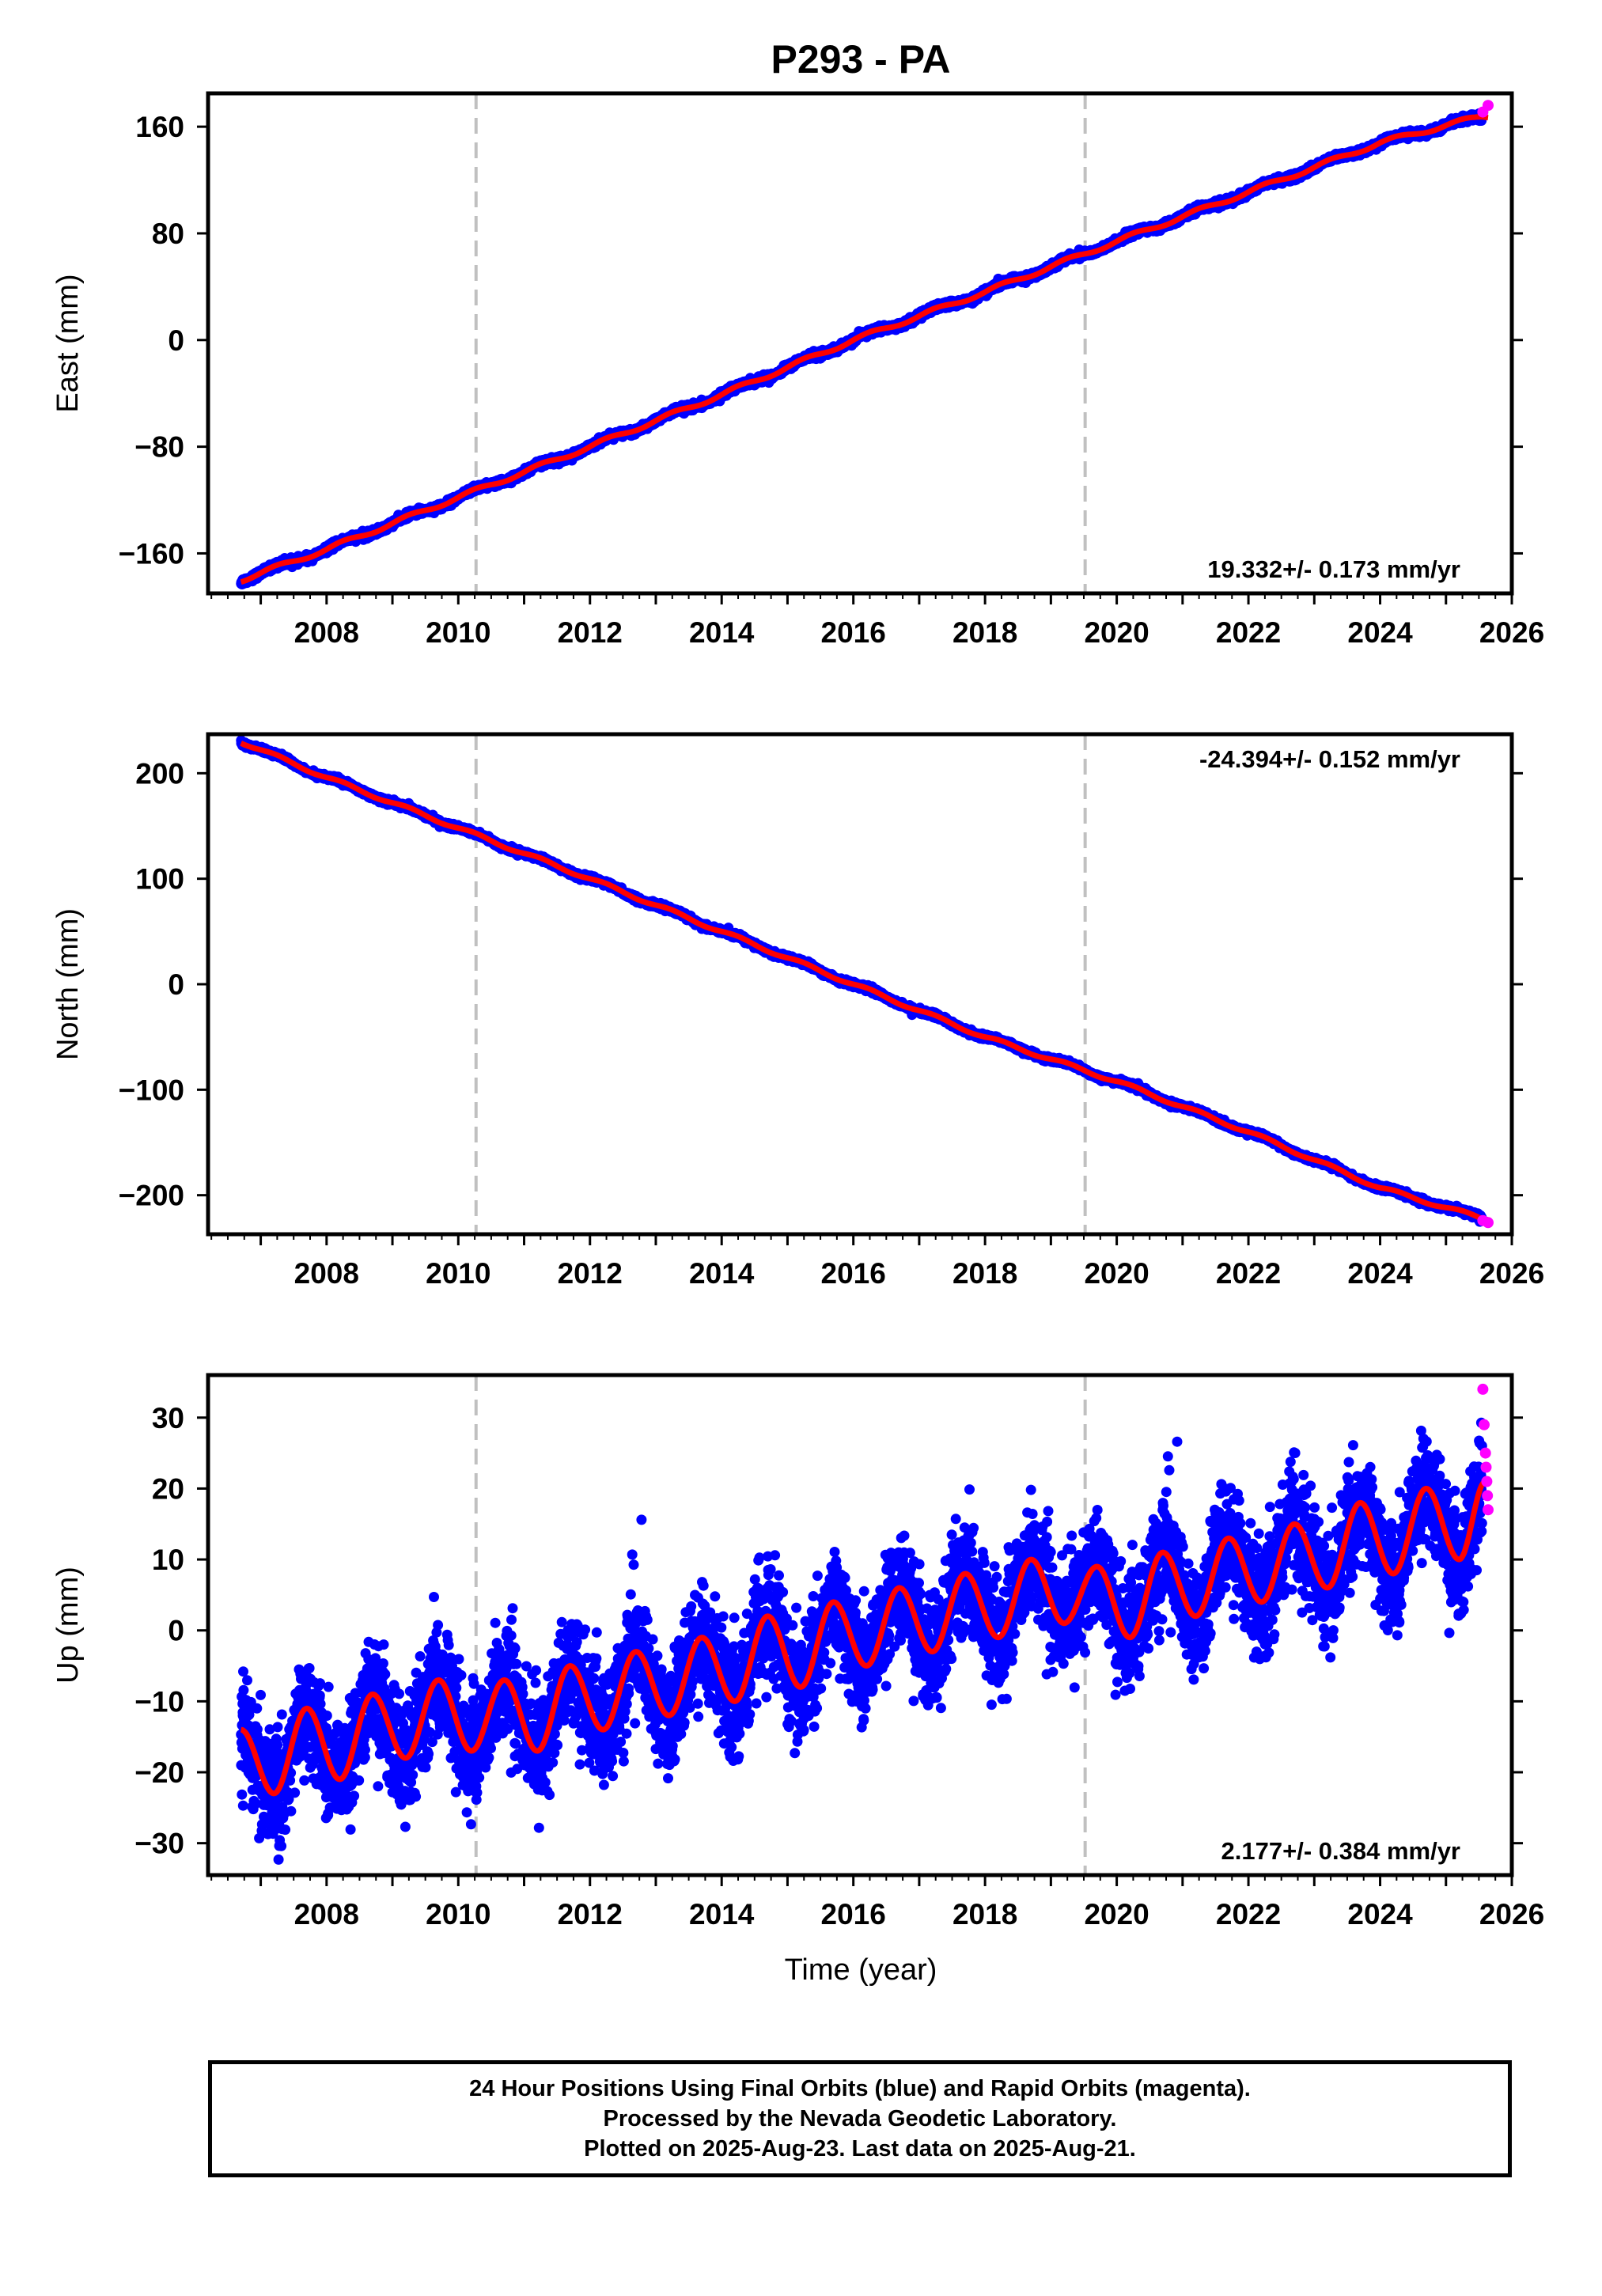  Describe the element at coordinates (861, 59) in the screenshot. I see `chart-title: P293 - PA` at that location.